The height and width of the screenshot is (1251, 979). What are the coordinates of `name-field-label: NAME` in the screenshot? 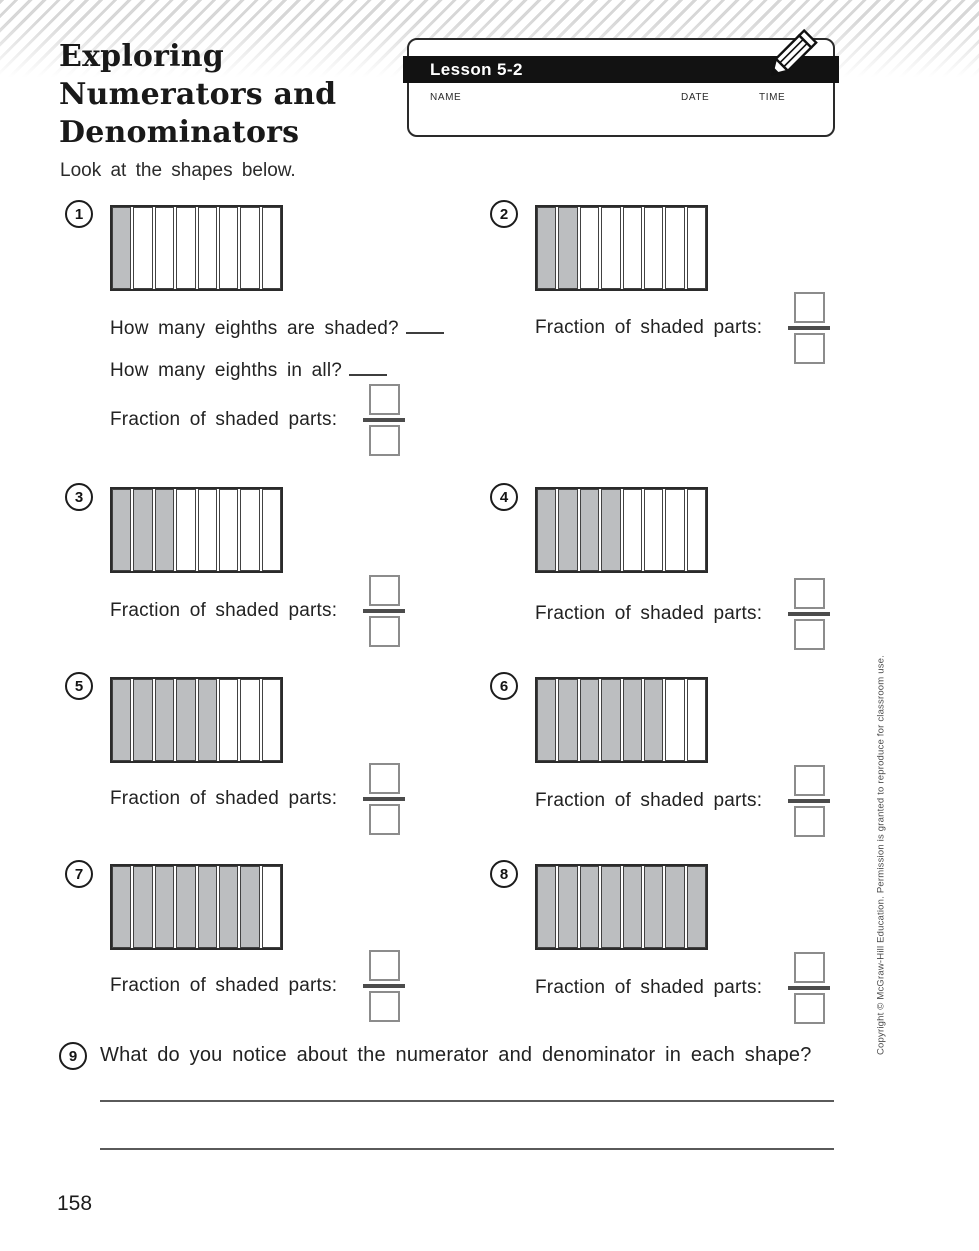 It's located at (446, 97).